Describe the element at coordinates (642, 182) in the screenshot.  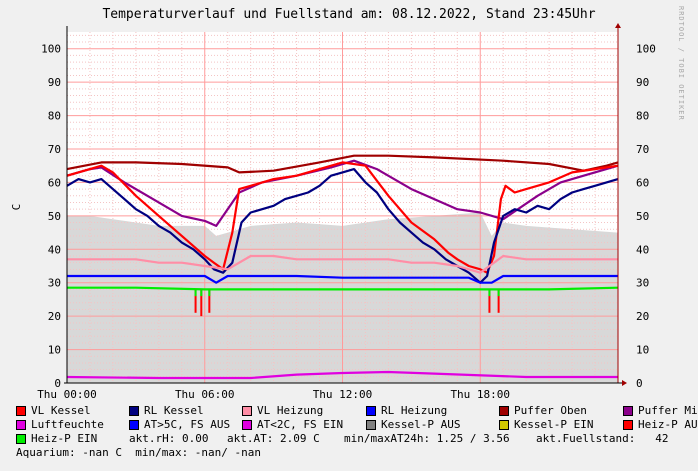
I see `y-tick-label-right: 60` at that location.